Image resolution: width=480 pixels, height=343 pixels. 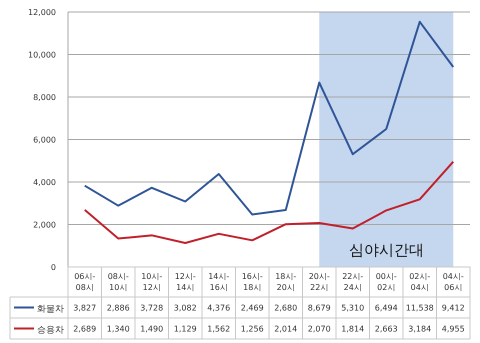 What do you see at coordinates (185, 282) in the screenshot?
I see `x-tick-label: 12시-14시` at bounding box center [185, 282].